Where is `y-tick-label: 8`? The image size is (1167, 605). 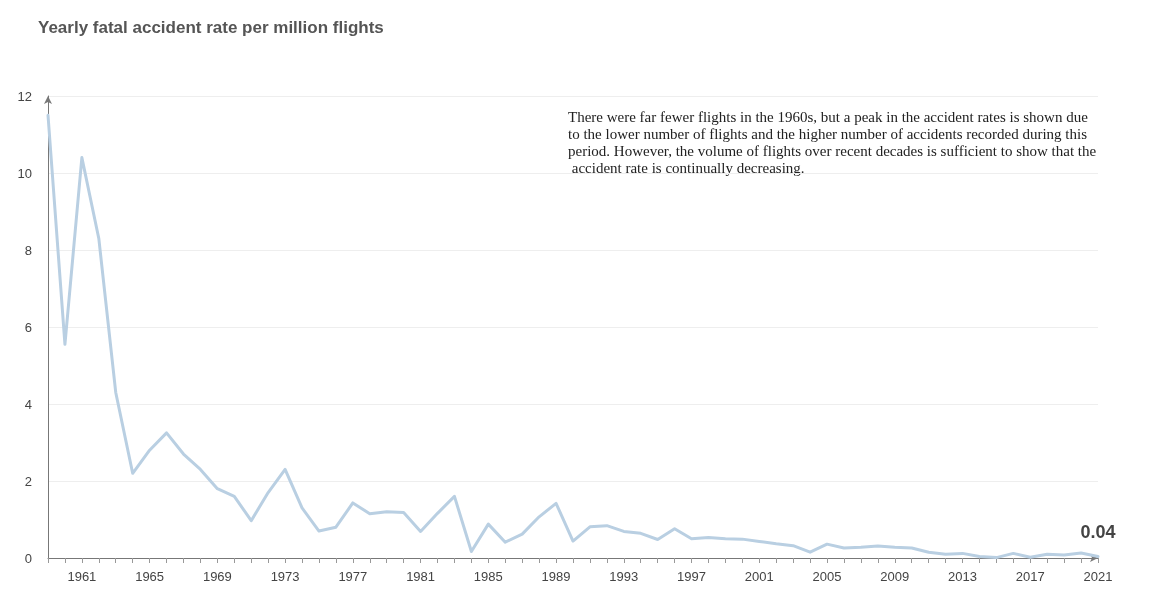
y-tick-label: 8 is located at coordinates (28, 250).